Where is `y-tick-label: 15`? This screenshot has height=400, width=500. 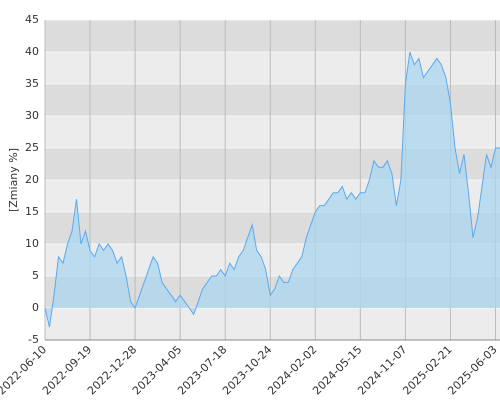 y-tick-label: 15 is located at coordinates (32, 211).